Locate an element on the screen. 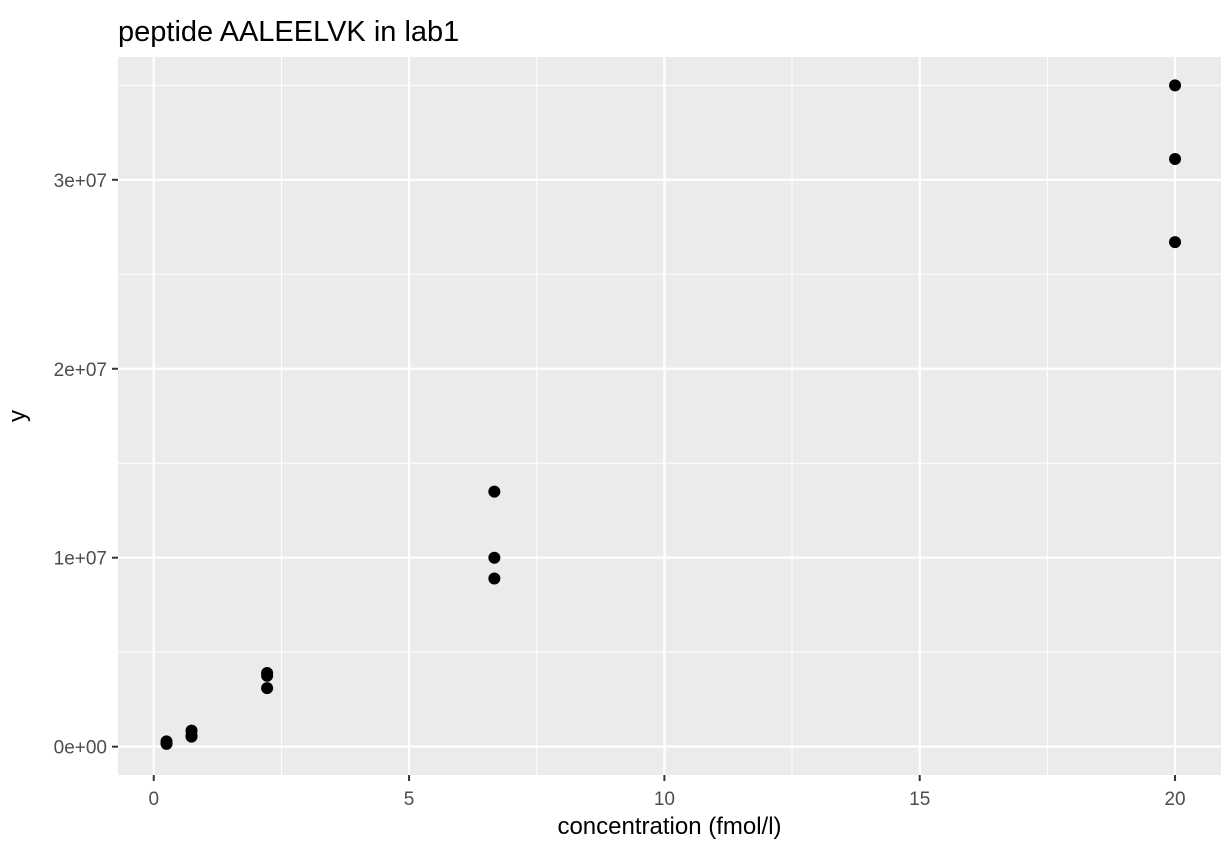 The image size is (1225, 848). y-axis-title: y is located at coordinates (17, 416).